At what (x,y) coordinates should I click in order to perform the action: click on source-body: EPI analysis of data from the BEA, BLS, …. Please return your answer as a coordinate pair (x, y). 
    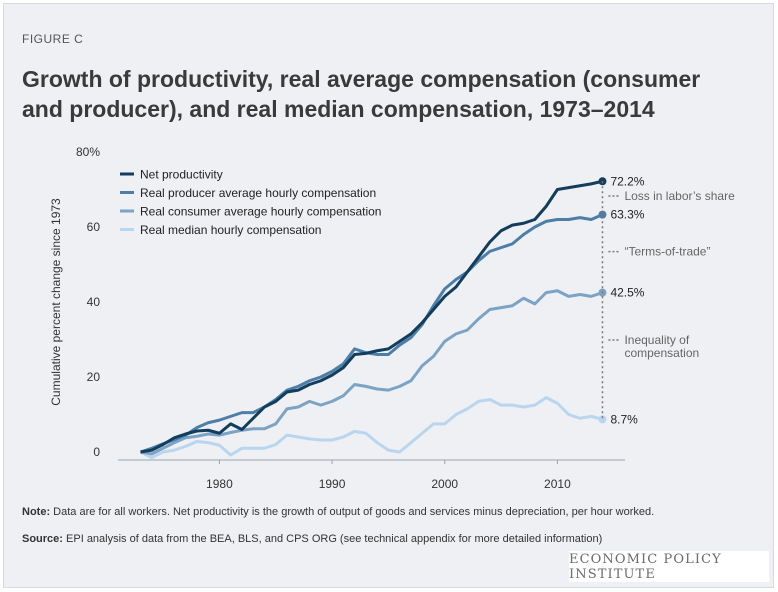
    Looking at the image, I should click on (334, 539).